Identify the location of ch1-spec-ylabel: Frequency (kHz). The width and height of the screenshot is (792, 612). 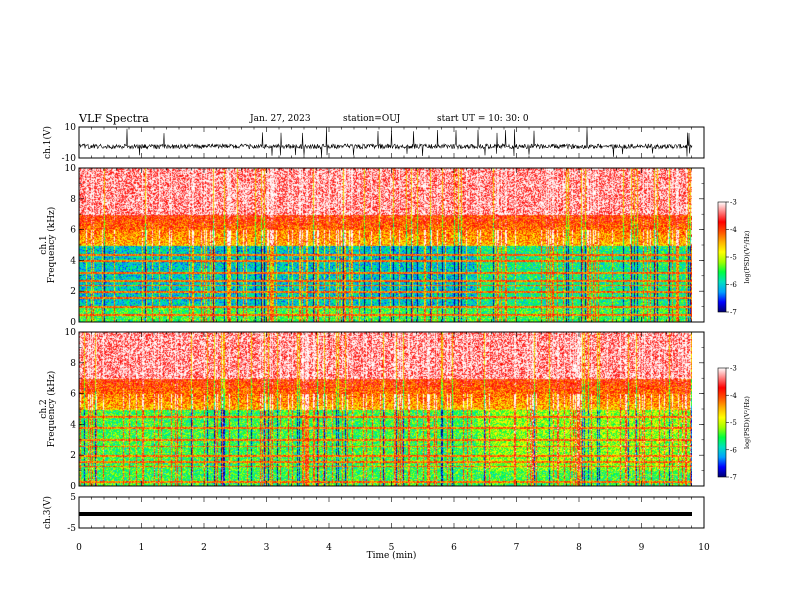
(51, 245).